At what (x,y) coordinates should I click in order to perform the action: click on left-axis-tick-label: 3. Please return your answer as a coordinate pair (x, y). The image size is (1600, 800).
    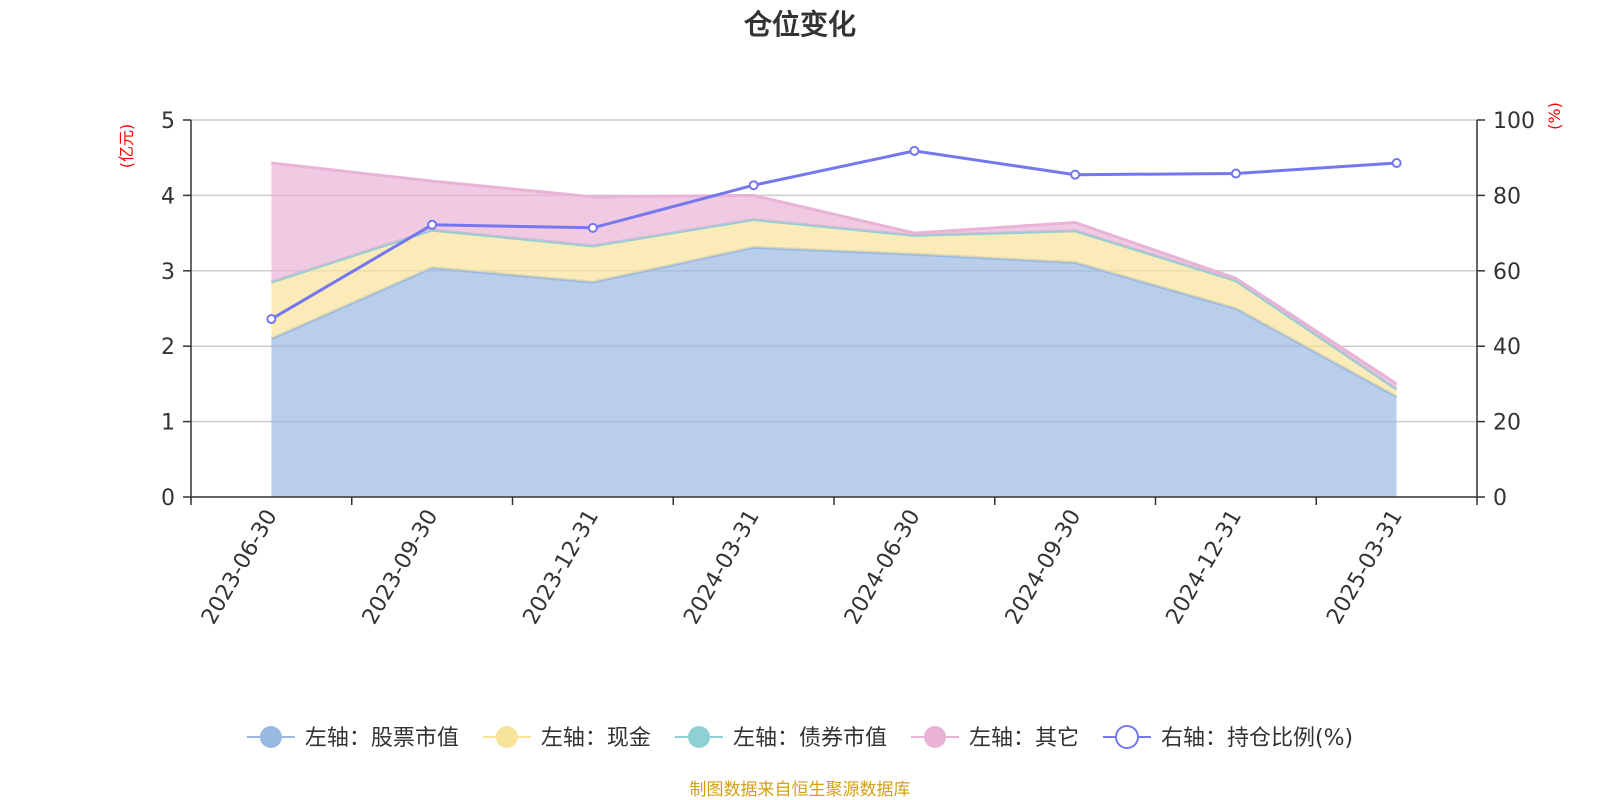
    Looking at the image, I should click on (168, 272).